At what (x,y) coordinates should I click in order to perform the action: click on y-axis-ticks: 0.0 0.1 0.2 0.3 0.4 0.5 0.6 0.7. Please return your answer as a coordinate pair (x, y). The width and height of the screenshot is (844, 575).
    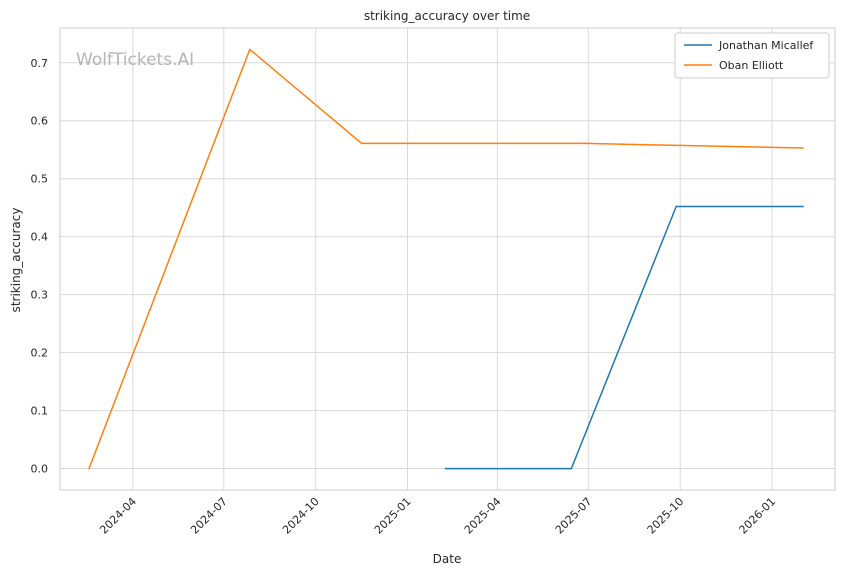
    Looking at the image, I should click on (40, 266).